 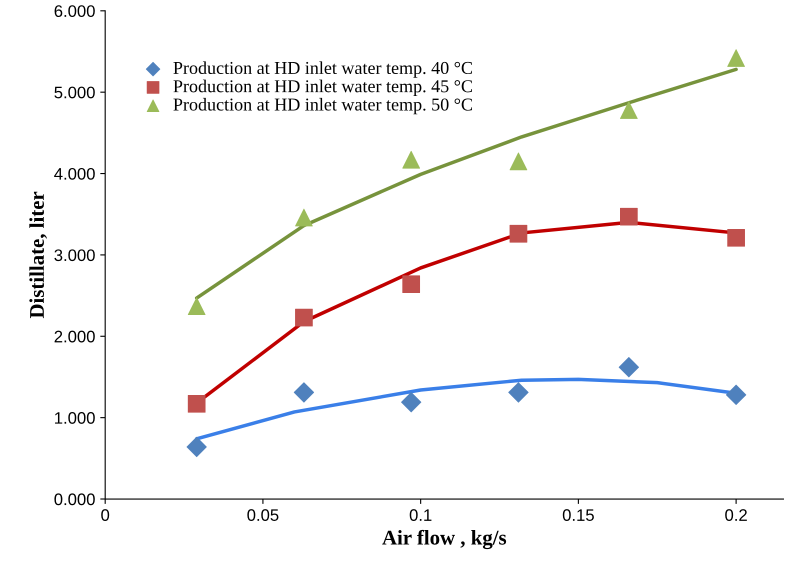 What do you see at coordinates (74, 336) in the screenshot?
I see `y-tick-label: 2.000` at bounding box center [74, 336].